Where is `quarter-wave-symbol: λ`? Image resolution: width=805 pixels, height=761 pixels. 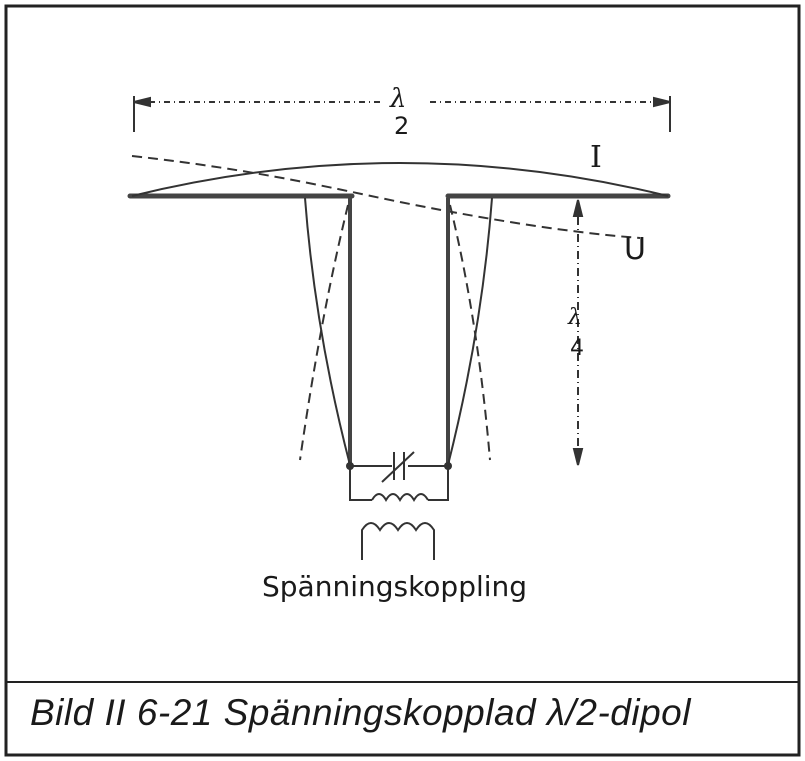 quarter-wave-symbol: λ is located at coordinates (575, 317).